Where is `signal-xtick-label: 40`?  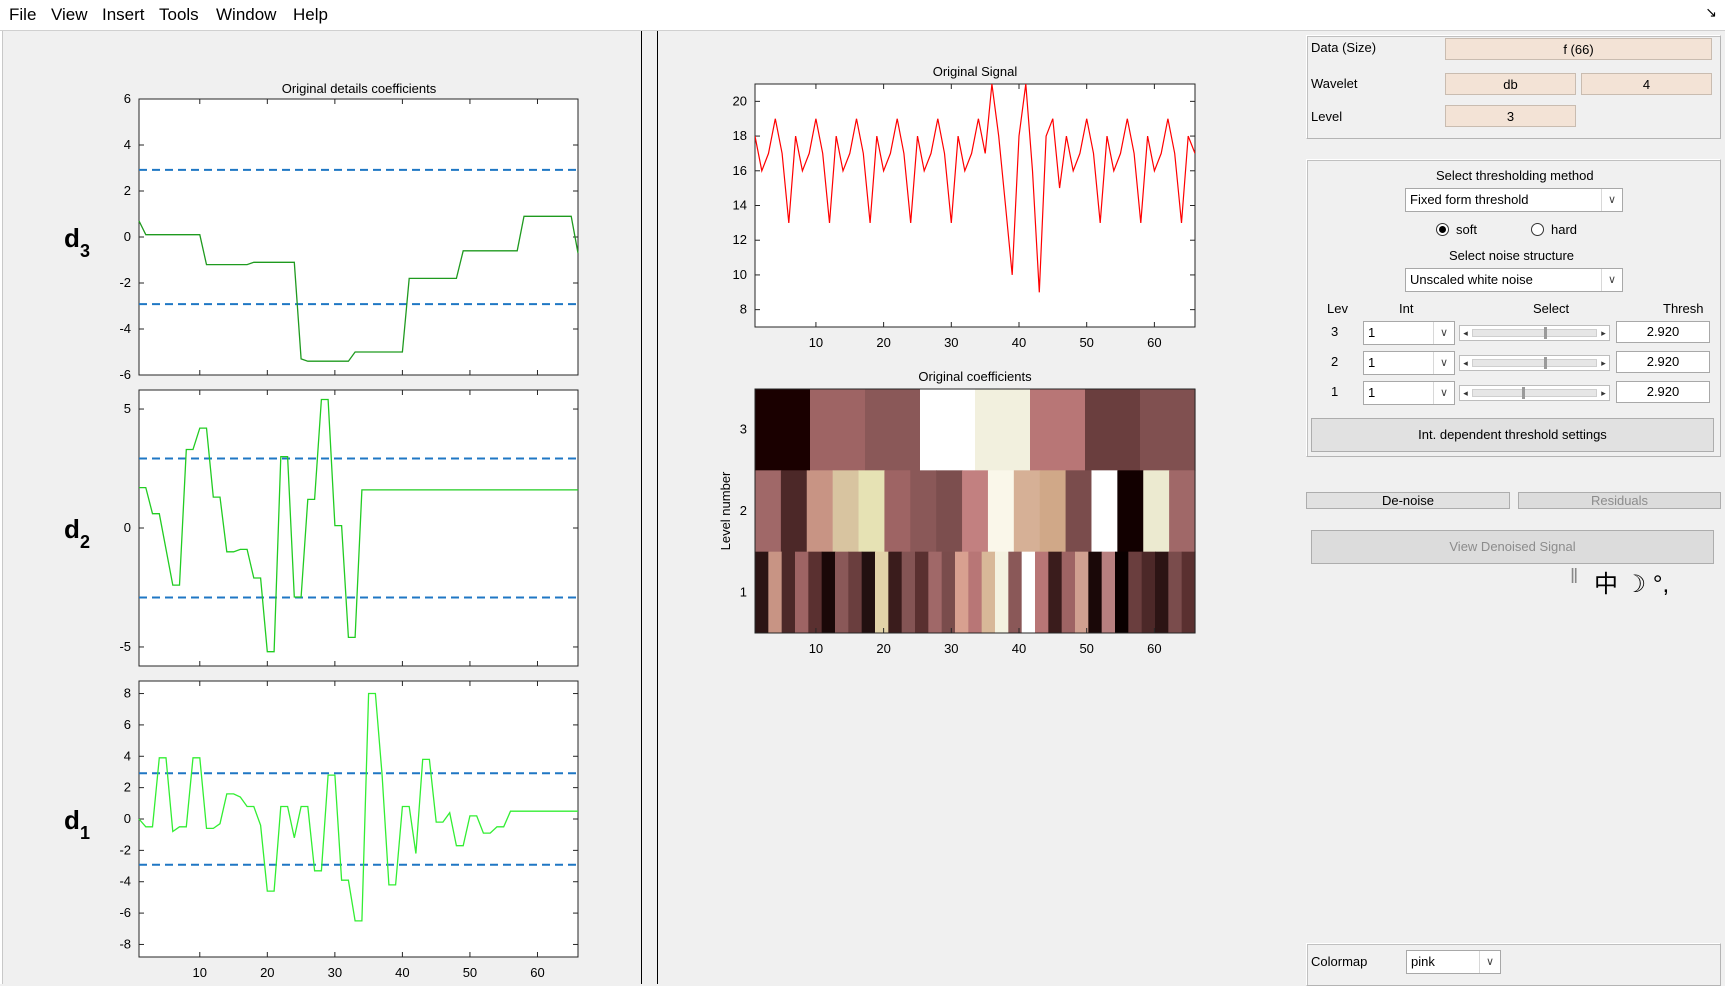
signal-xtick-label: 40 is located at coordinates (1019, 342).